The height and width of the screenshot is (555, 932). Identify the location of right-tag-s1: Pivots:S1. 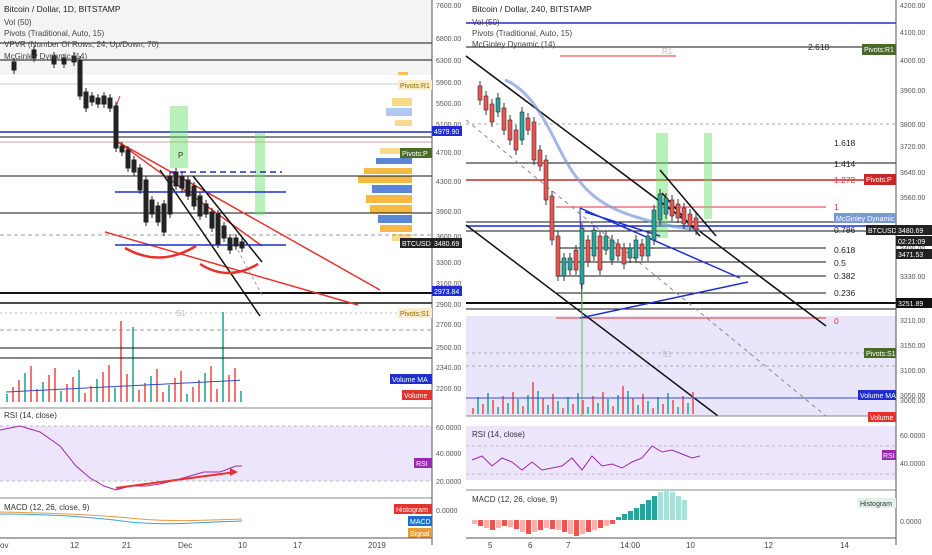
(881, 354).